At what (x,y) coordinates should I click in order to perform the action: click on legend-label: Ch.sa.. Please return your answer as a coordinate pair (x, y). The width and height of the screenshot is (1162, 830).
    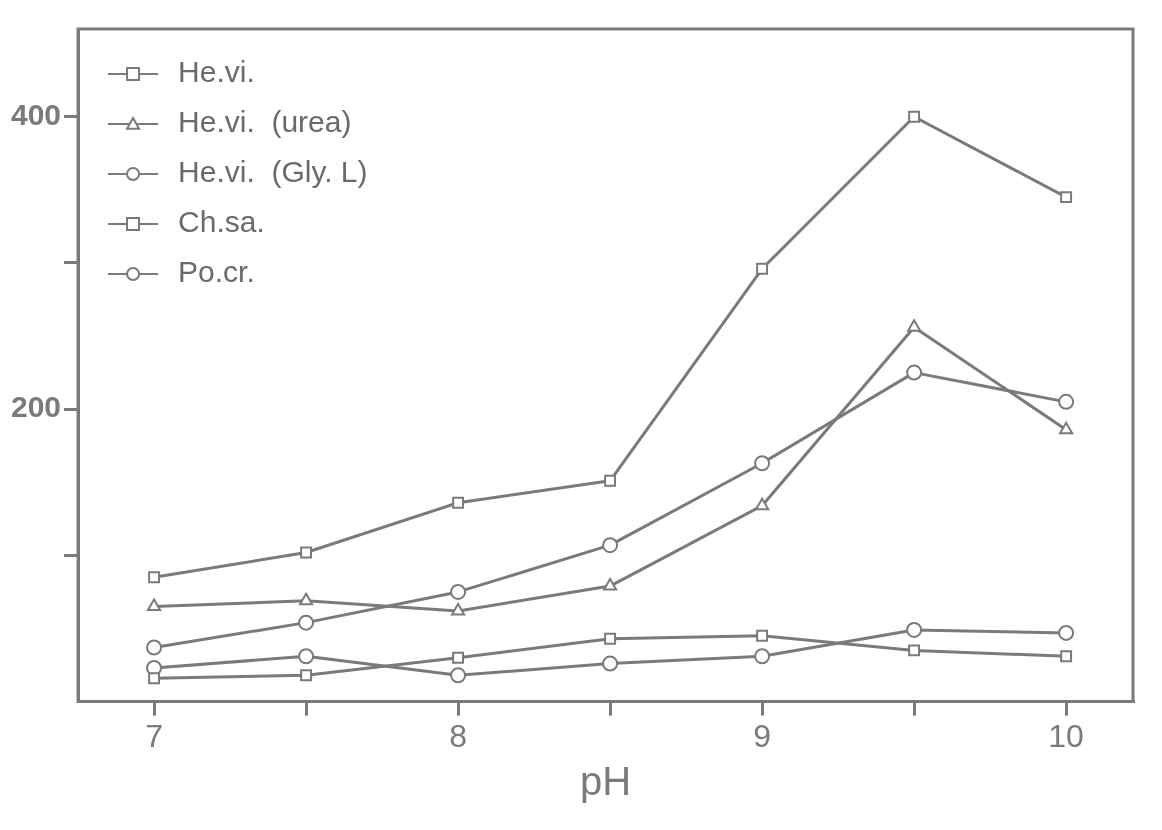
    Looking at the image, I should click on (221, 222).